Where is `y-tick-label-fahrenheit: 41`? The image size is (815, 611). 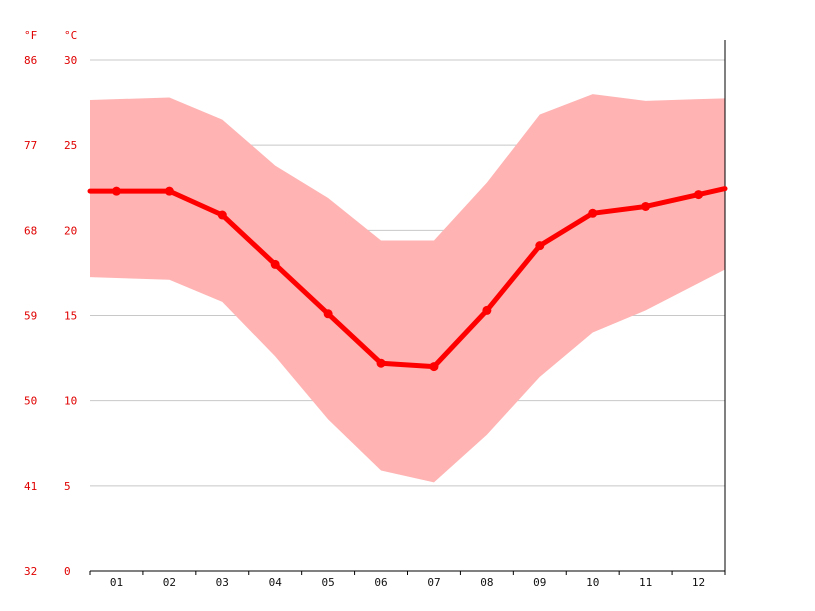 y-tick-label-fahrenheit: 41 is located at coordinates (30, 486).